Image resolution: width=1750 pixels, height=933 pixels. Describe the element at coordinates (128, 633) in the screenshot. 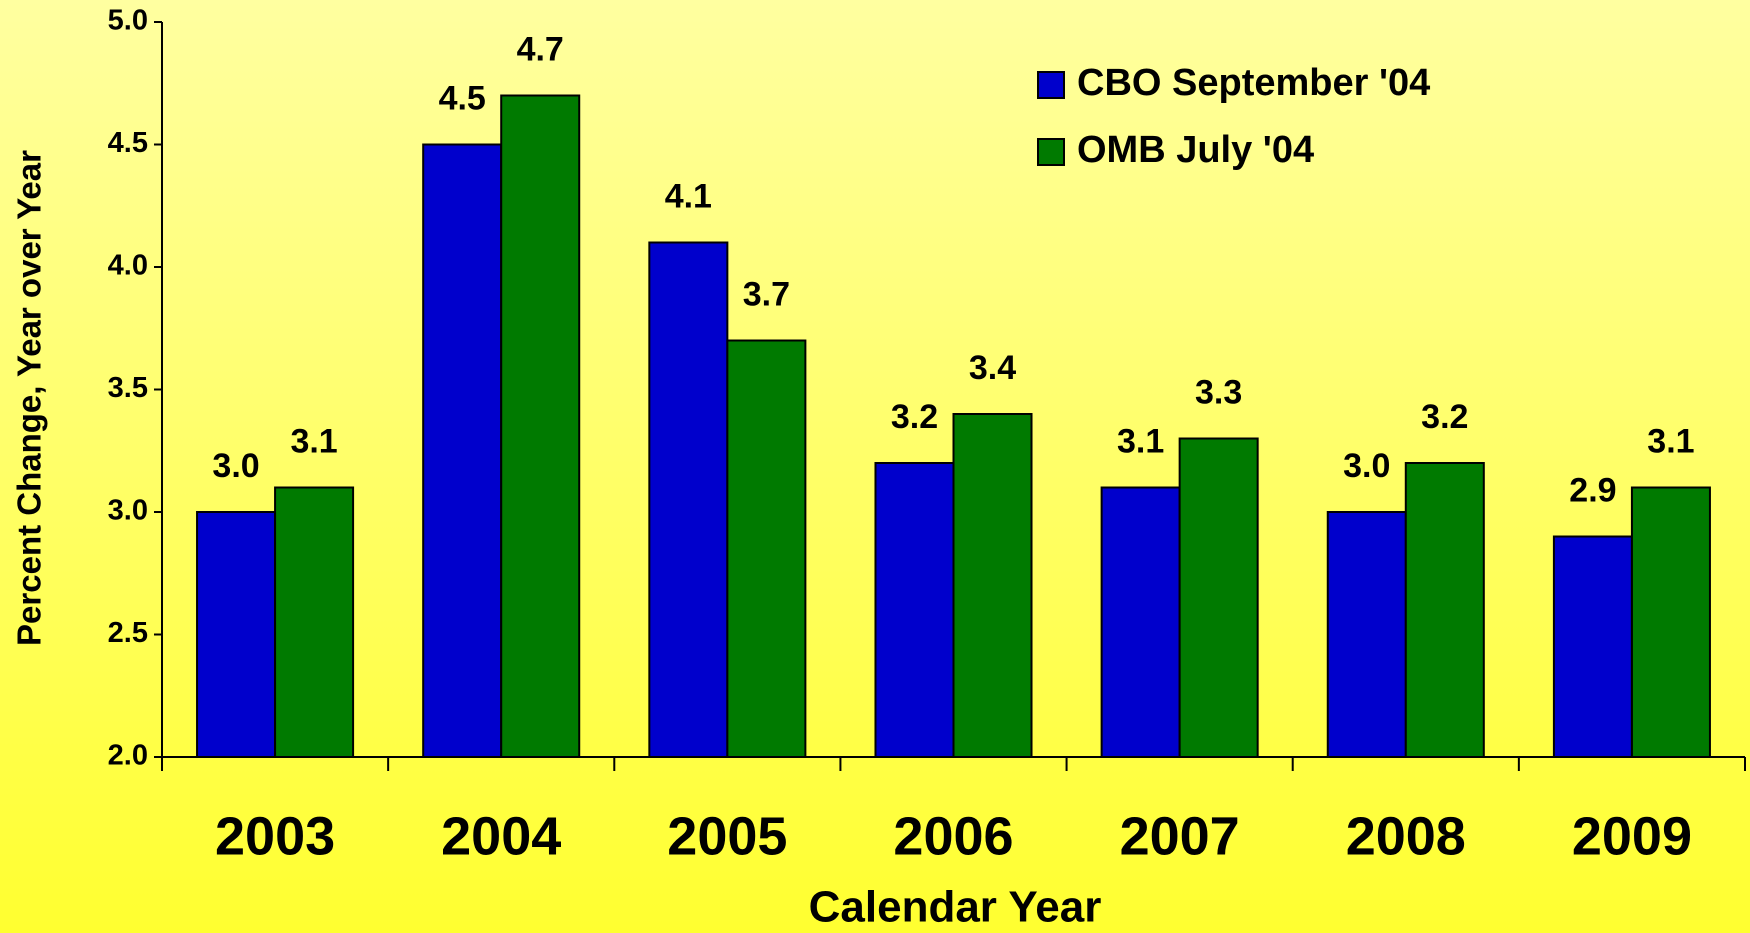

I see `y-tick-label: 2.5` at that location.